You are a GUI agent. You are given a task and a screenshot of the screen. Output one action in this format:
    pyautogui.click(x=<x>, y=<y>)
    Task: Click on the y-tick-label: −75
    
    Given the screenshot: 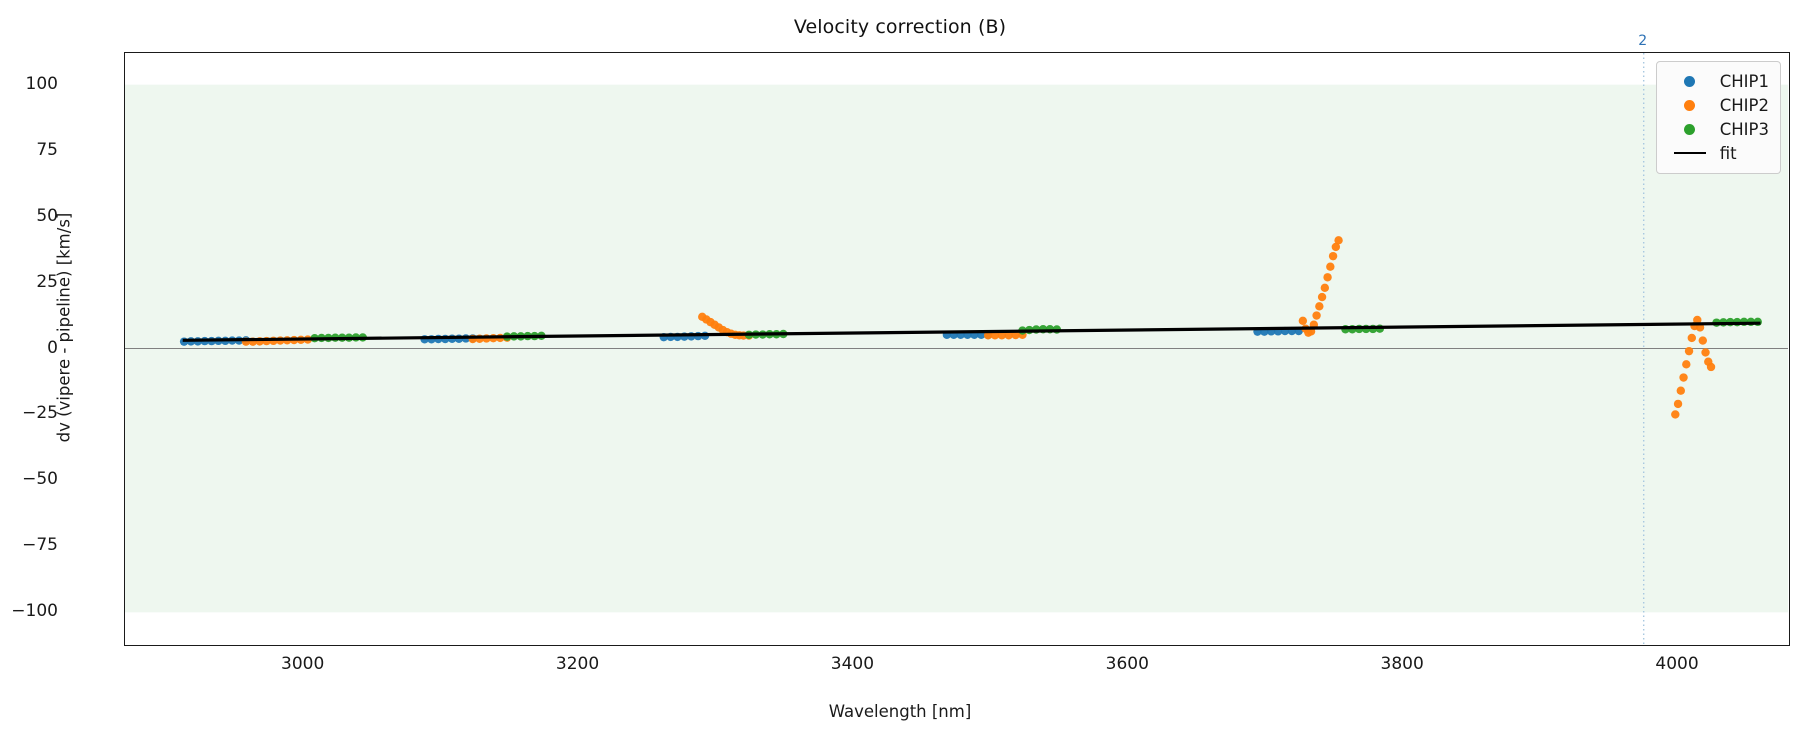 What is the action you would take?
    pyautogui.click(x=40, y=545)
    